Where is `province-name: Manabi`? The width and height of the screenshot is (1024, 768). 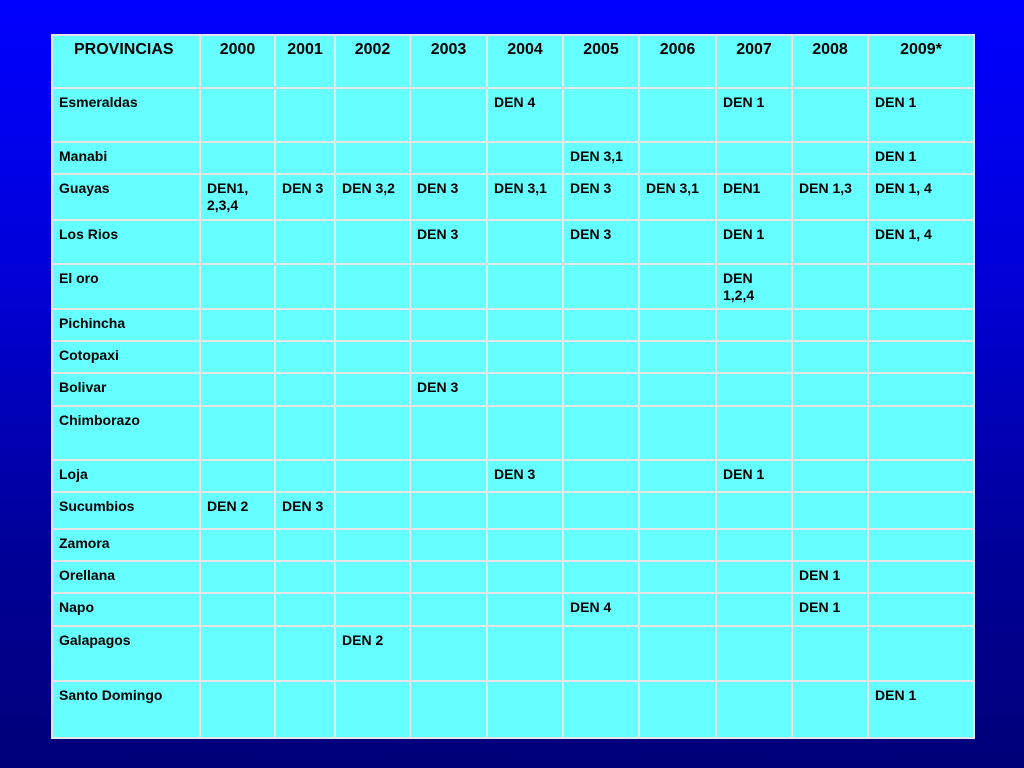
province-name: Manabi is located at coordinates (126, 158).